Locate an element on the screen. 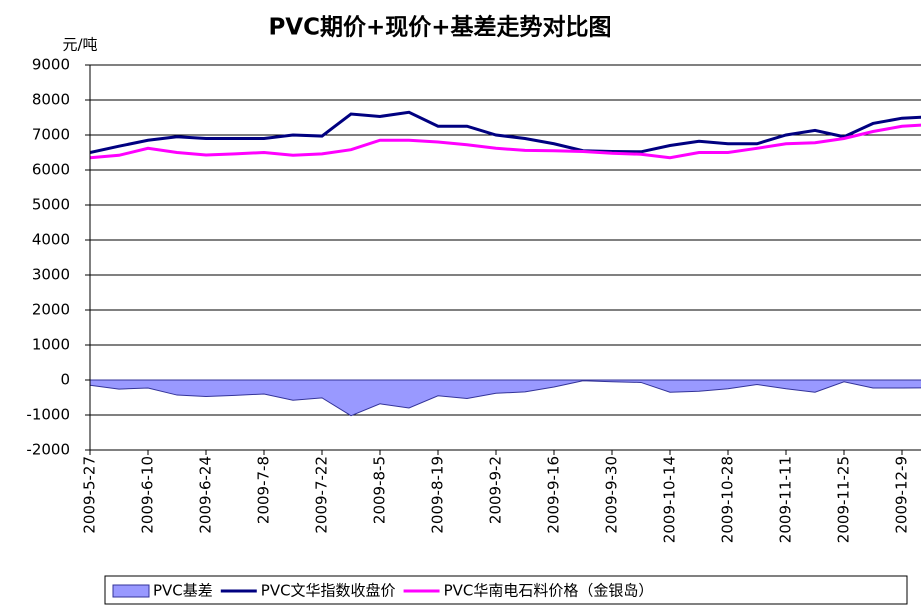 This screenshot has width=921, height=605. y-tick-label: 9000 is located at coordinates (51, 65).